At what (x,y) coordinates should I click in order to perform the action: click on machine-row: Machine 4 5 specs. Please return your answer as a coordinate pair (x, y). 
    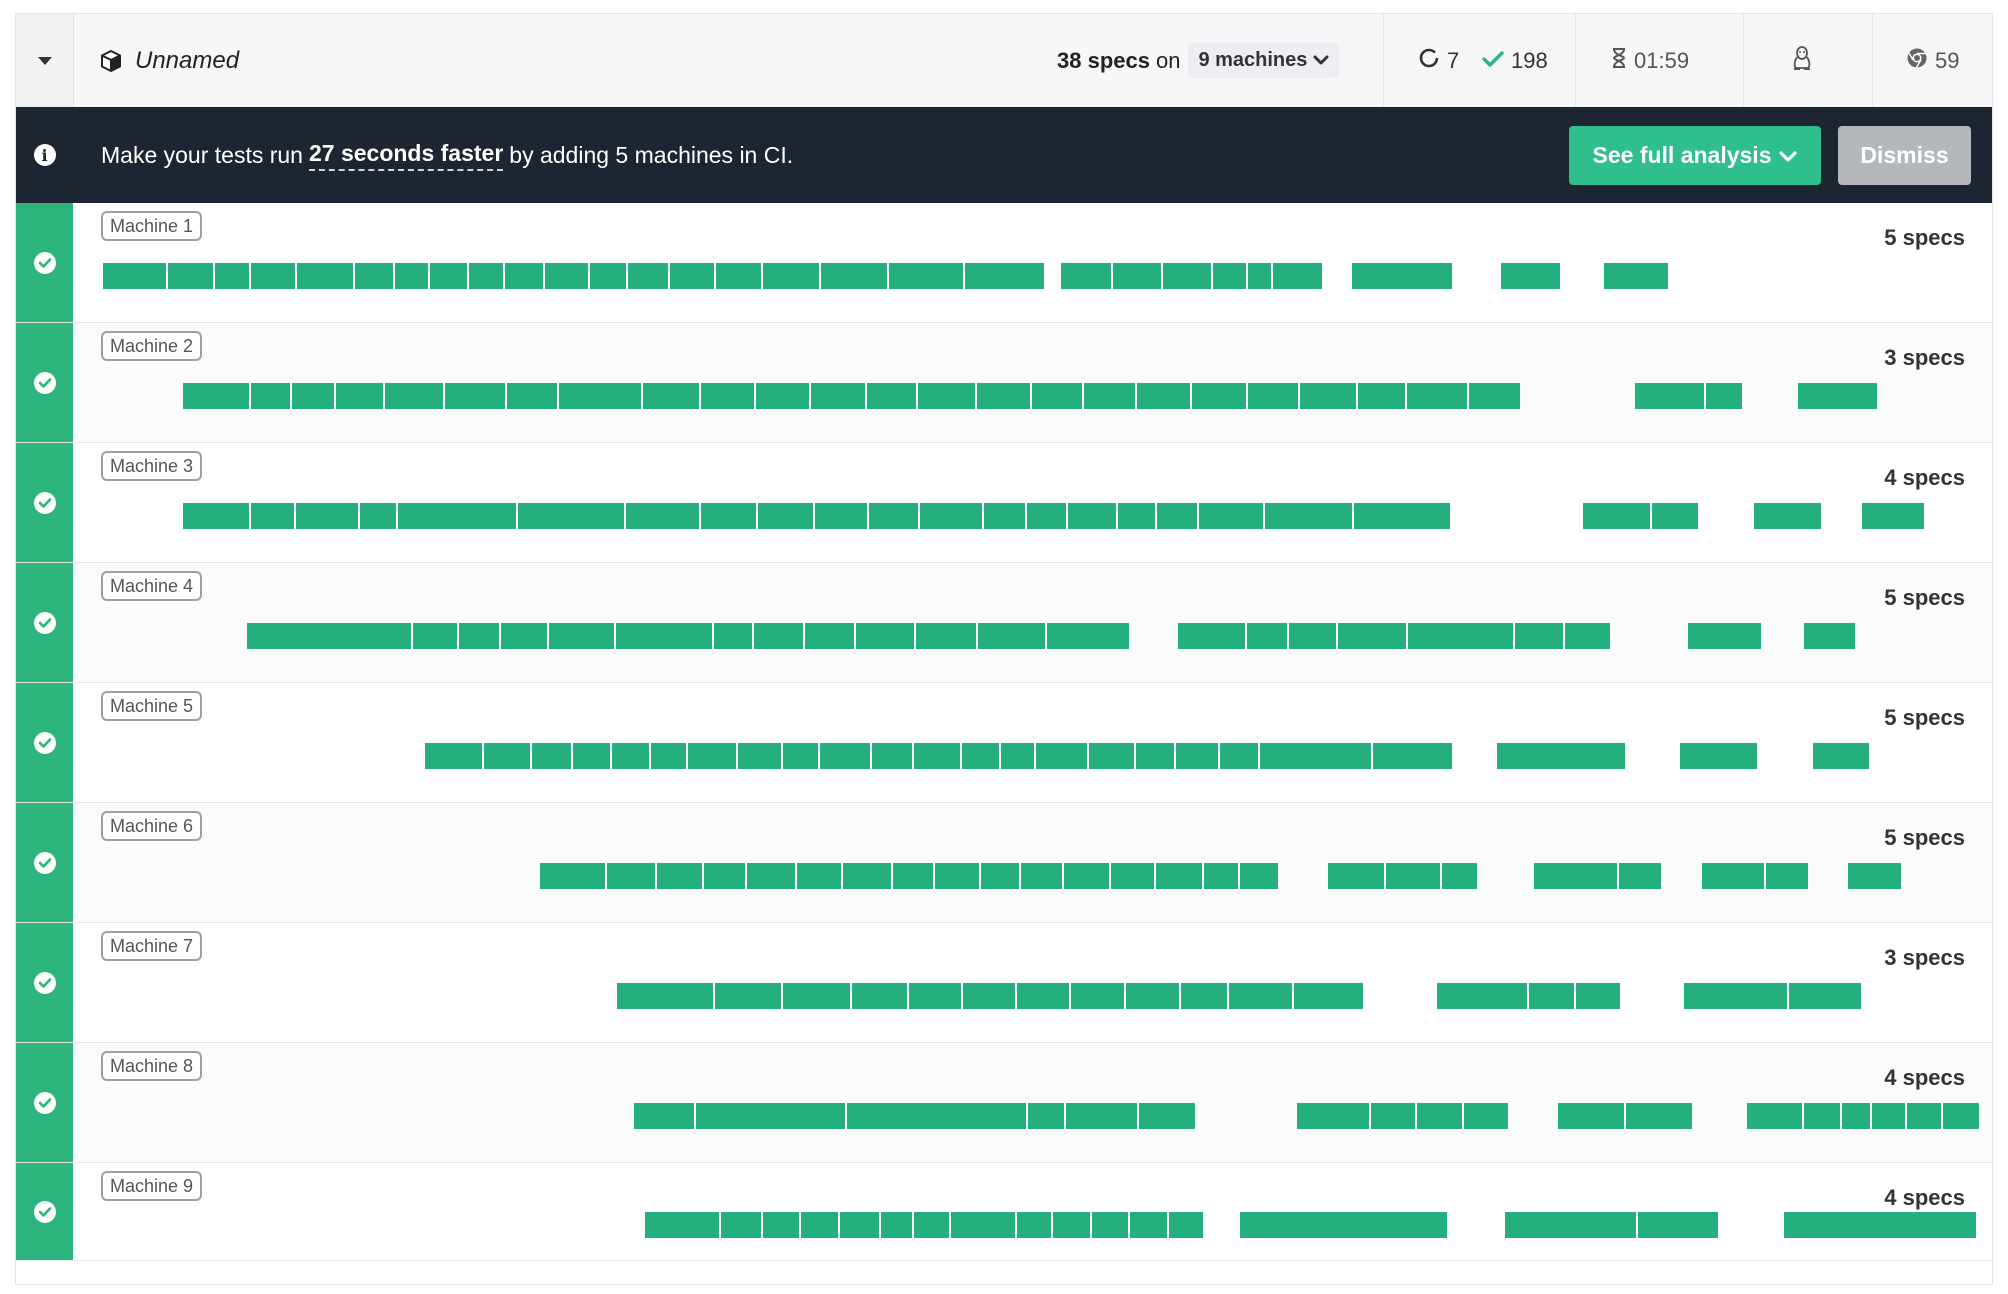
    Looking at the image, I should click on (1004, 623).